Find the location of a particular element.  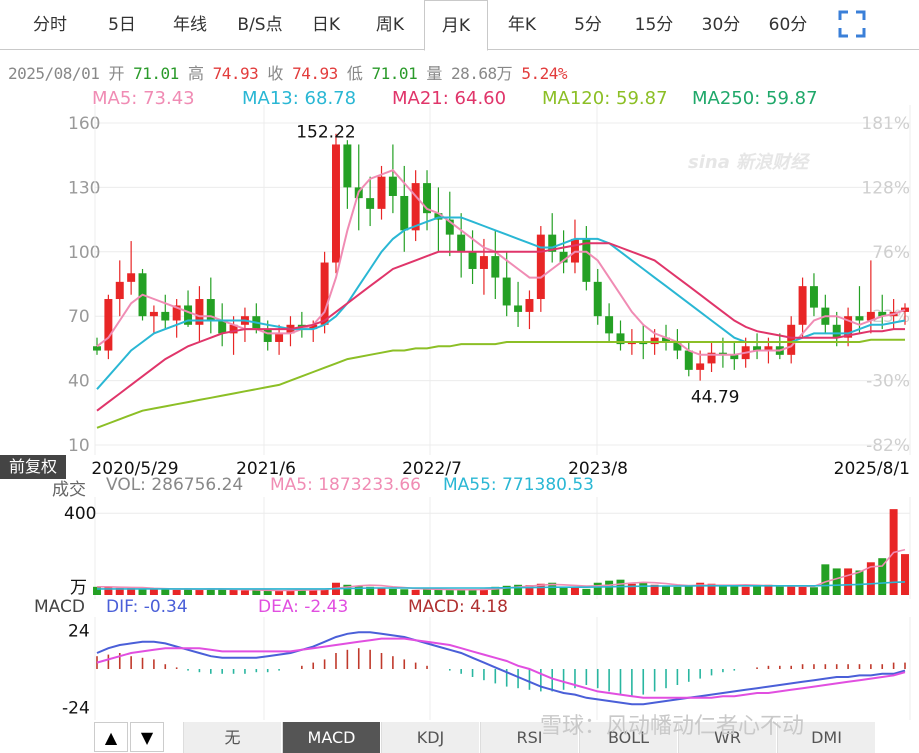

tab-9: 15分 is located at coordinates (654, 25).